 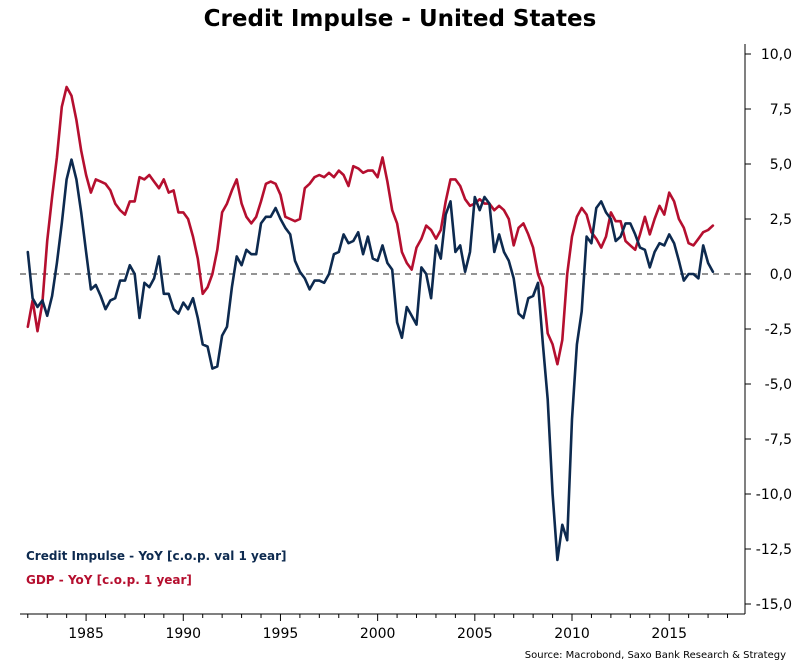 I want to click on x-tick-label: 2000, so click(x=378, y=634).